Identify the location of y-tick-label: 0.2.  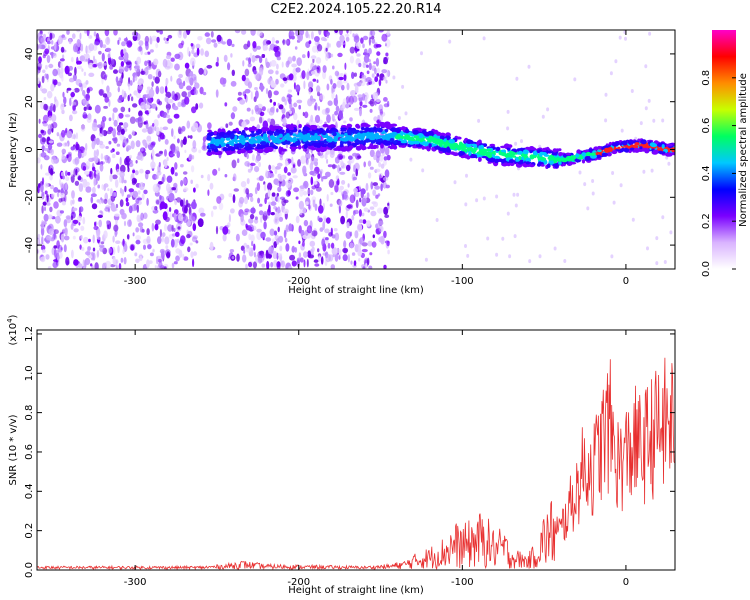
(29, 531).